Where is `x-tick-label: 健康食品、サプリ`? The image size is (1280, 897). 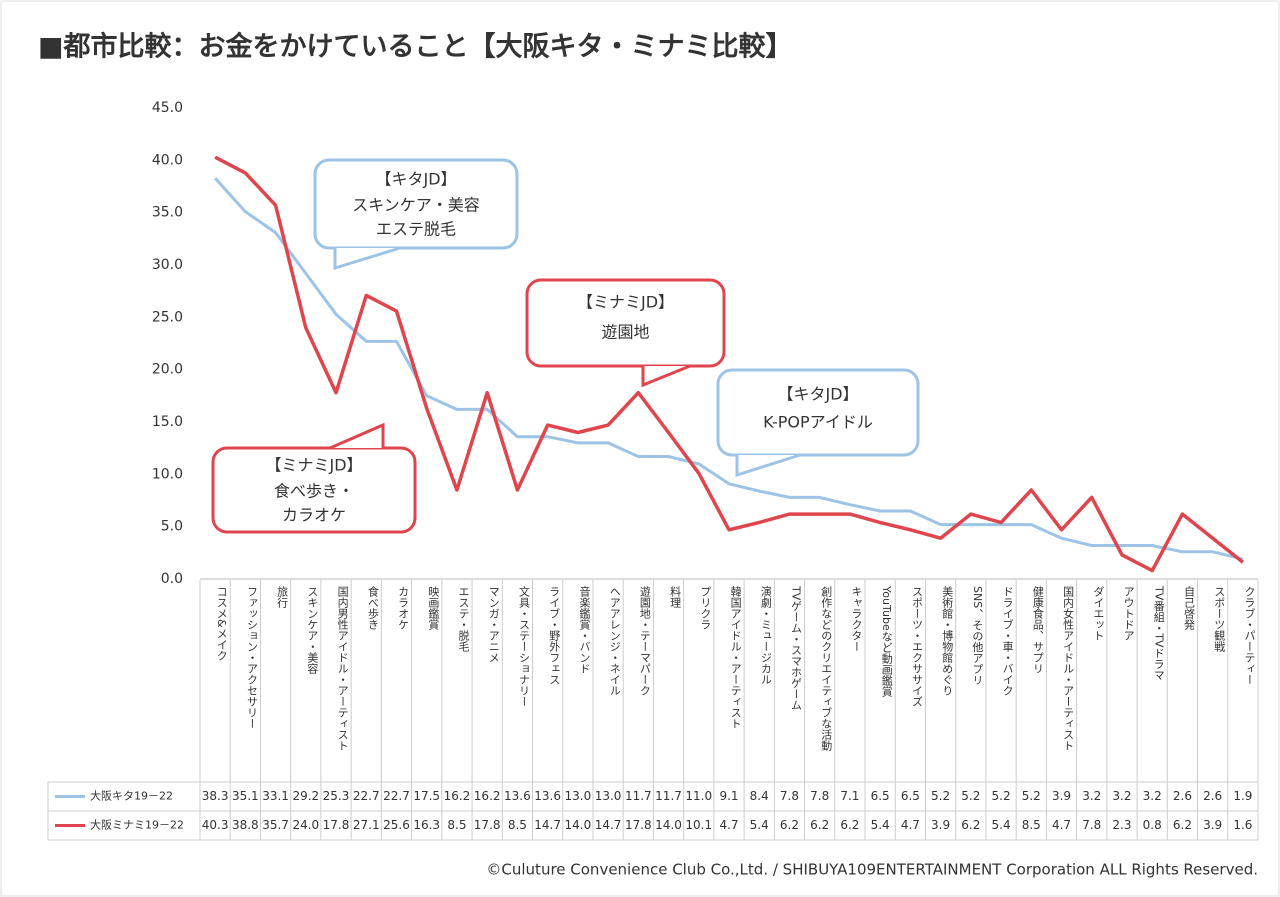 x-tick-label: 健康食品、サプリ is located at coordinates (1038, 630).